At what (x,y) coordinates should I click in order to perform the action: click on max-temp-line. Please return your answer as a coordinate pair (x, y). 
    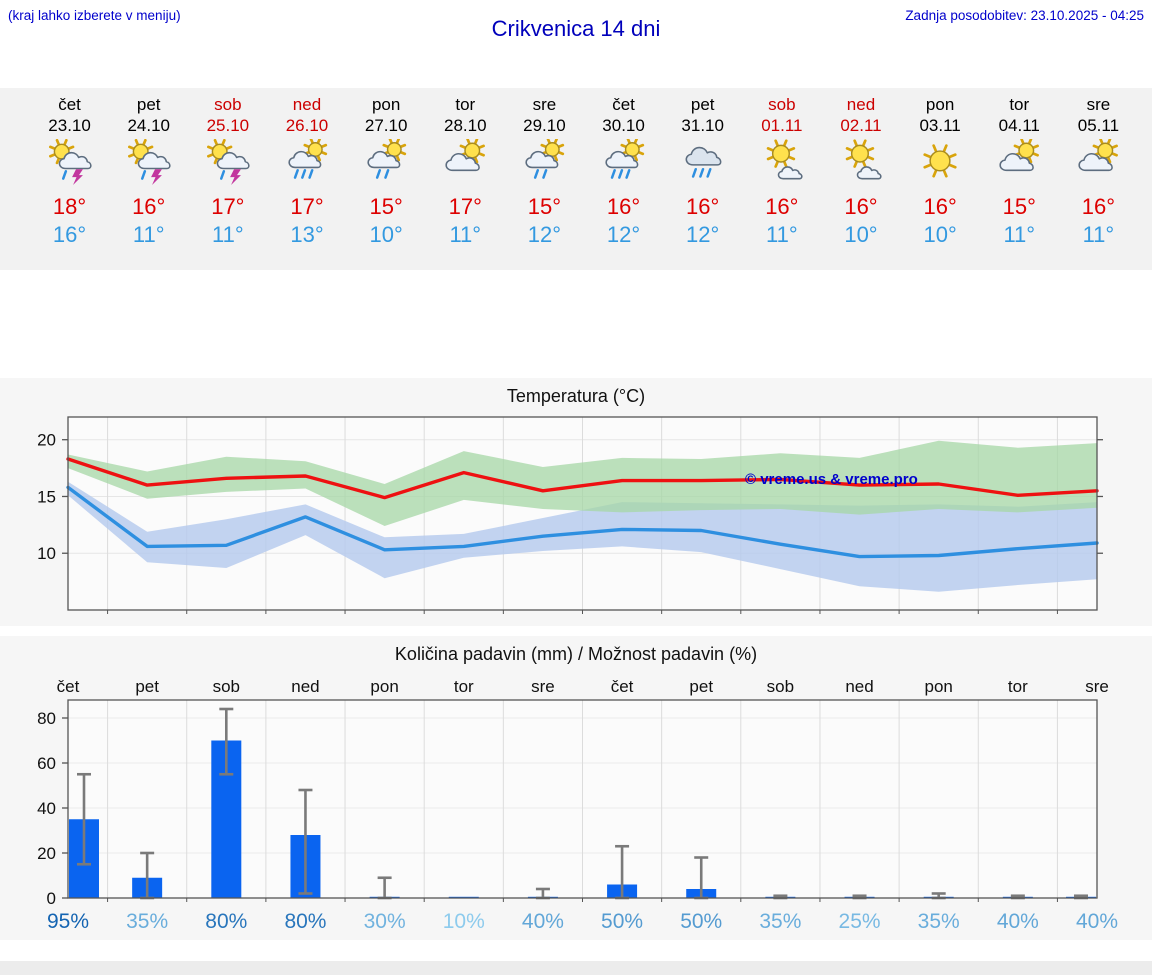
    Looking at the image, I should click on (582, 478).